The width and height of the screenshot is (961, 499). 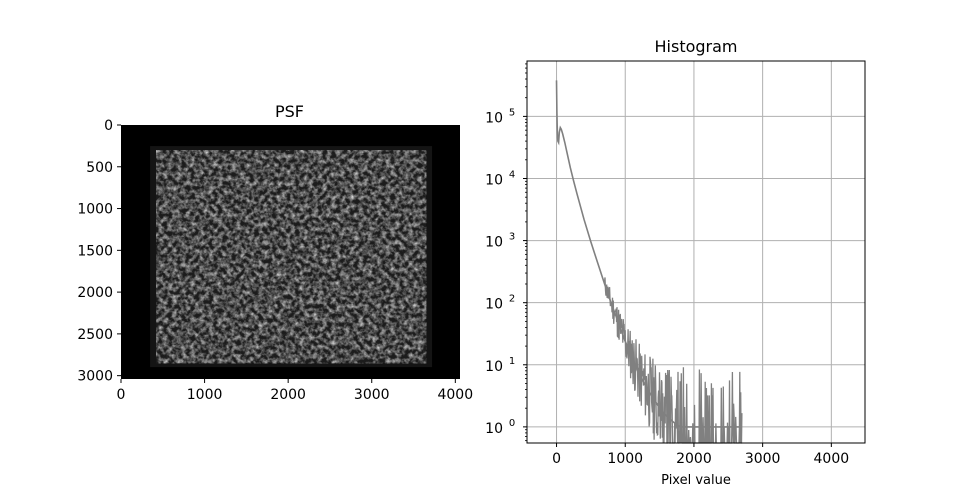 I want to click on histogram-series, so click(x=649, y=262).